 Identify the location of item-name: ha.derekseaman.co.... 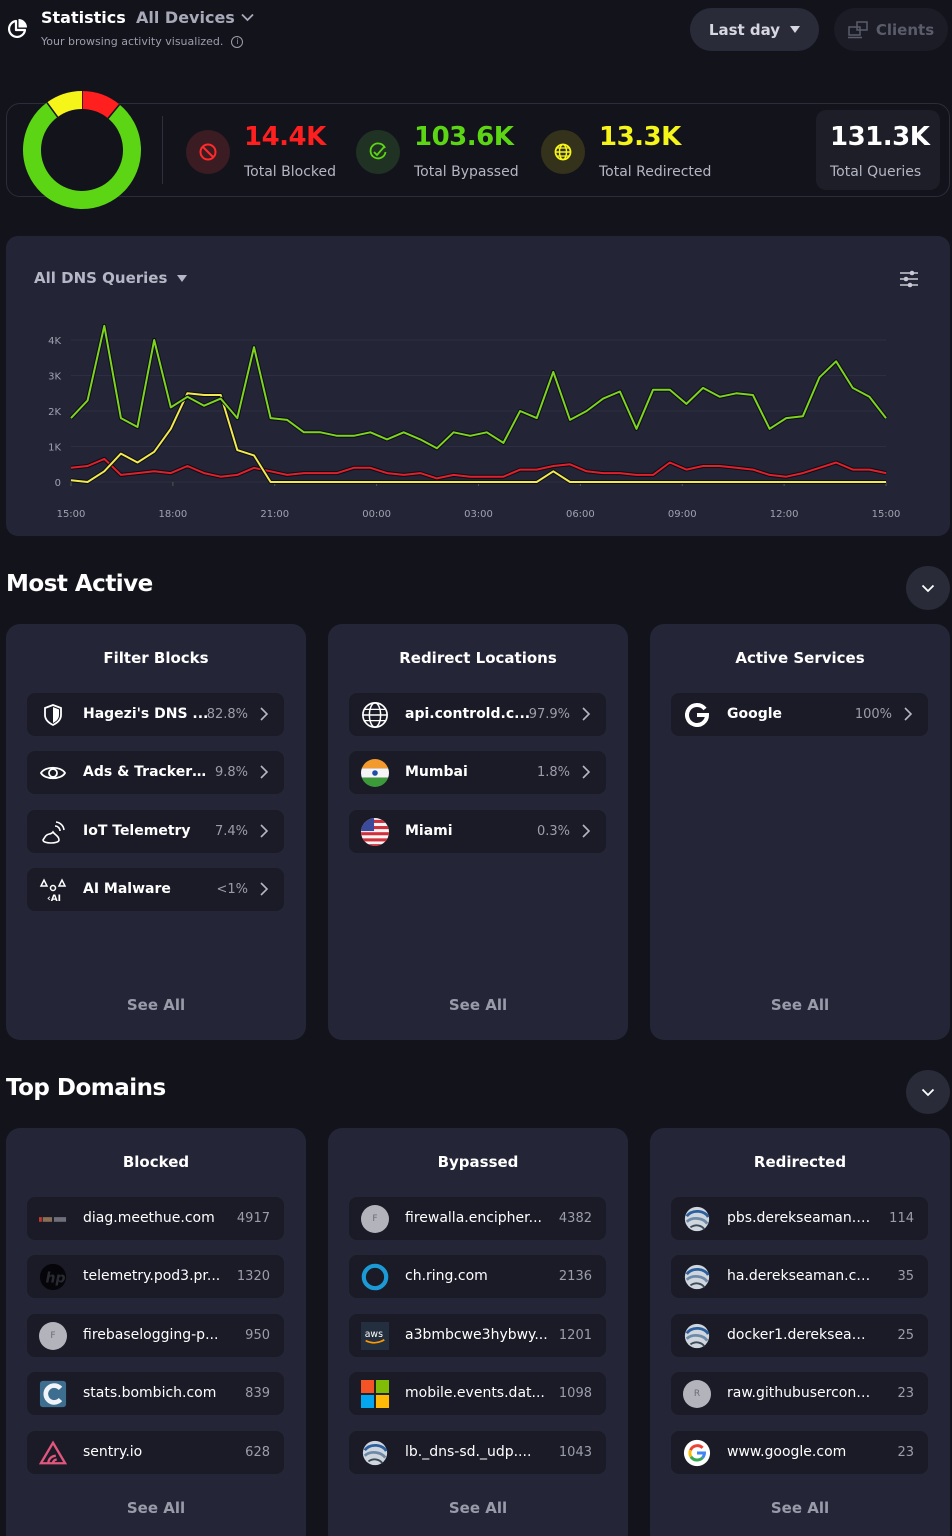
(799, 1276).